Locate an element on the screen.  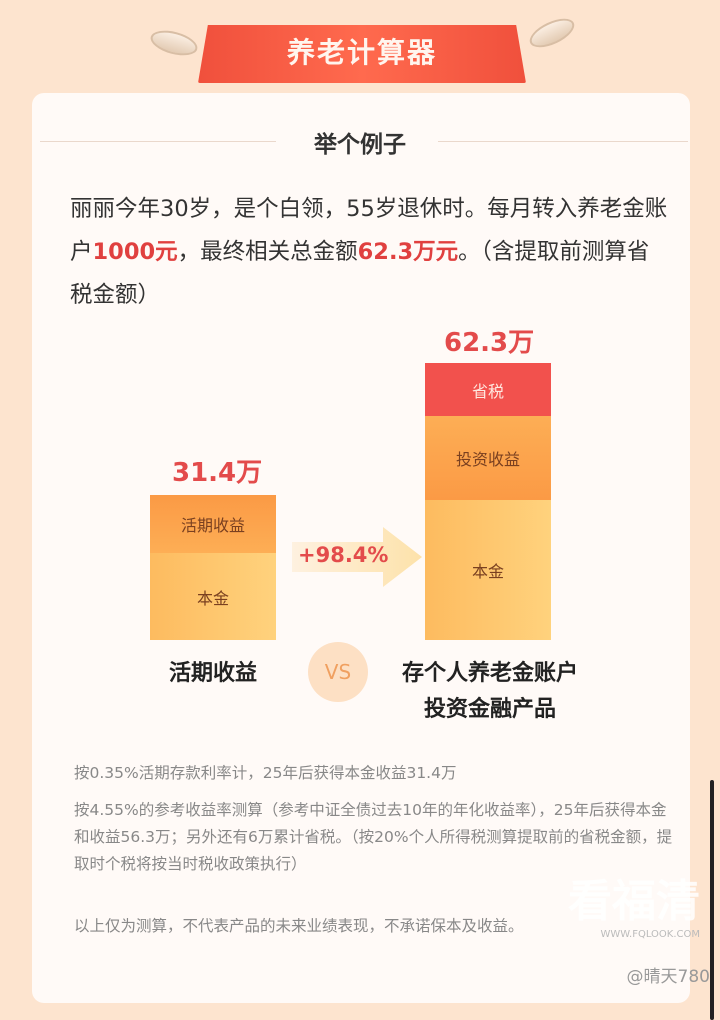
left-bar: 活期收益 本金 is located at coordinates (213, 567).